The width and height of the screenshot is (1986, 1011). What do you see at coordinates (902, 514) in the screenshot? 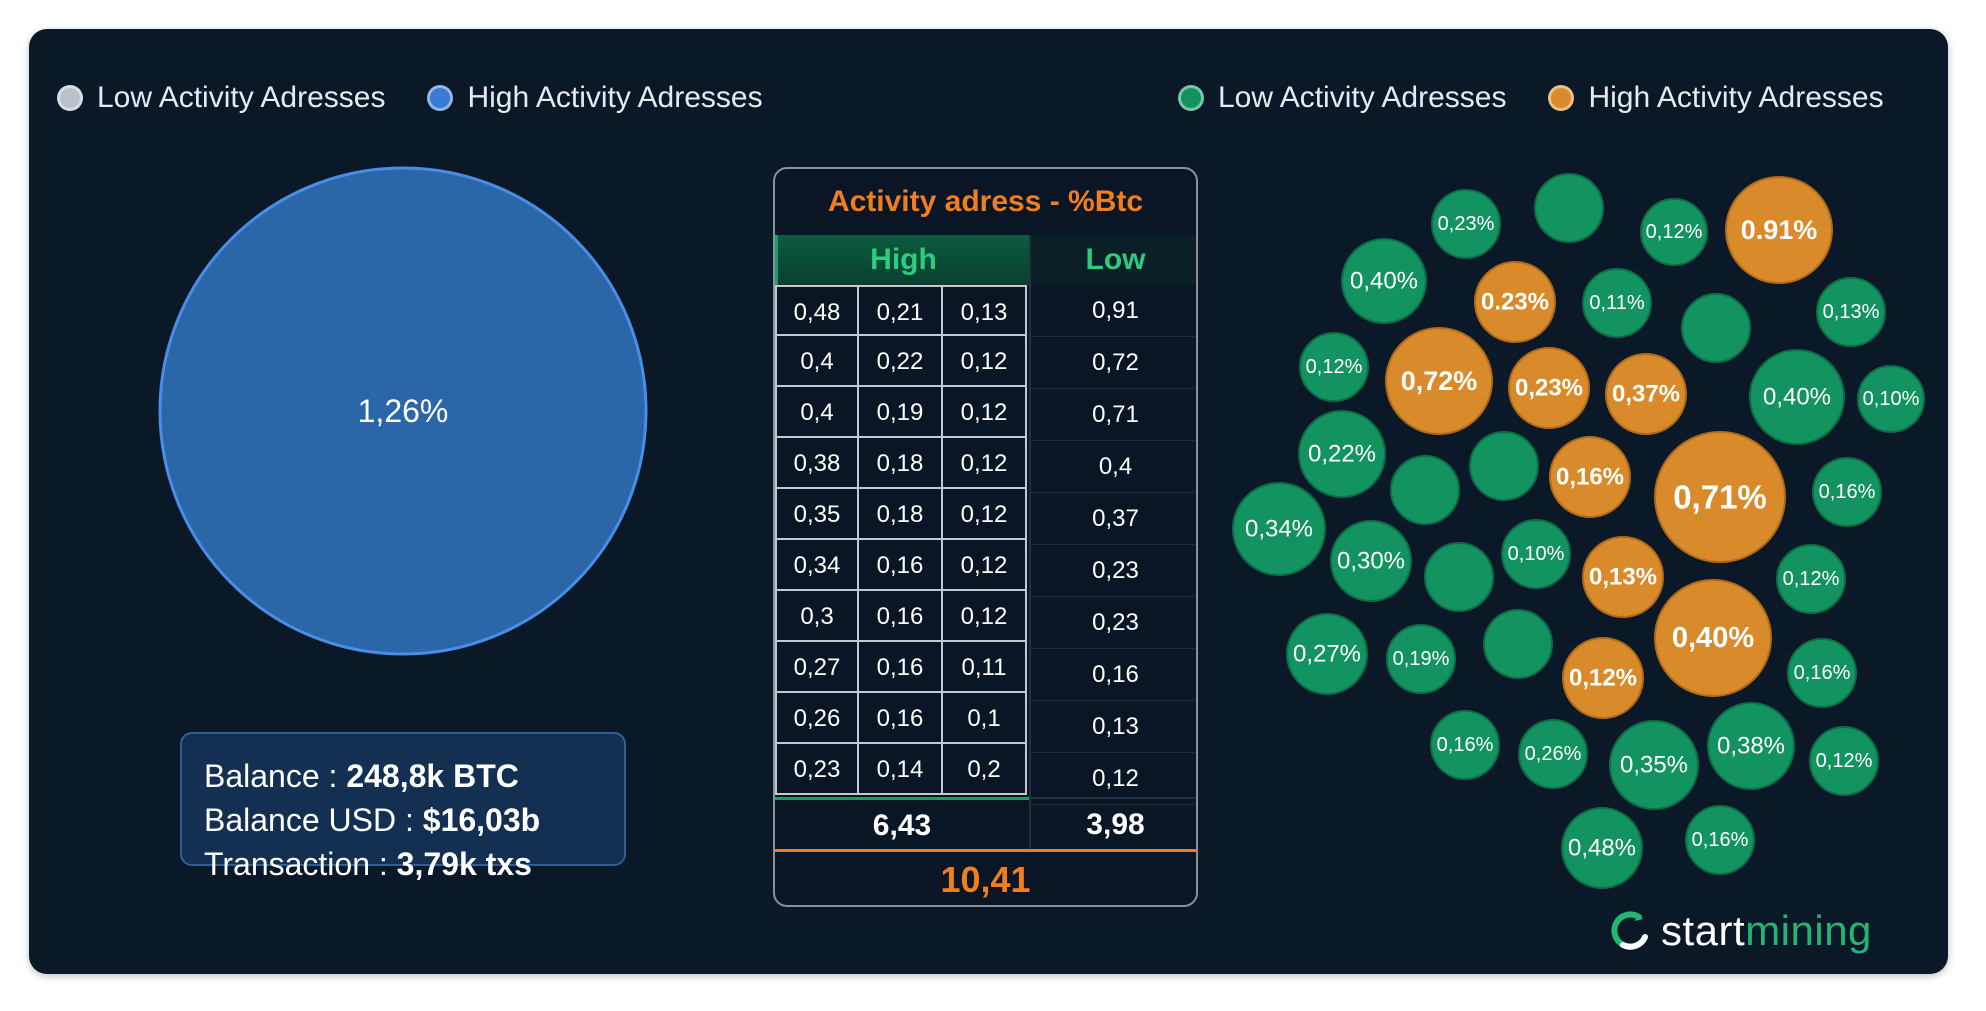
I see `table-row: 0,35 0,18 0,12` at bounding box center [902, 514].